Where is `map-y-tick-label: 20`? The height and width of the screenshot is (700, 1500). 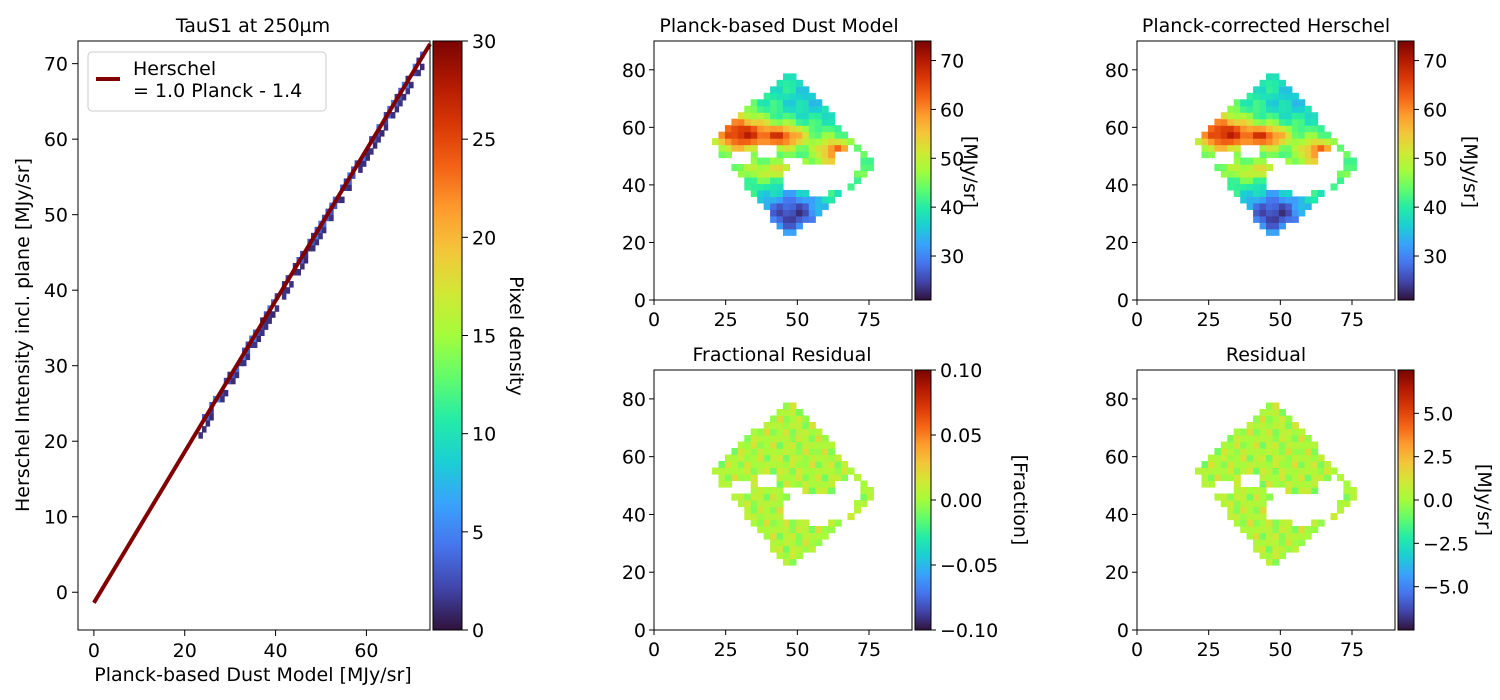 map-y-tick-label: 20 is located at coordinates (634, 243).